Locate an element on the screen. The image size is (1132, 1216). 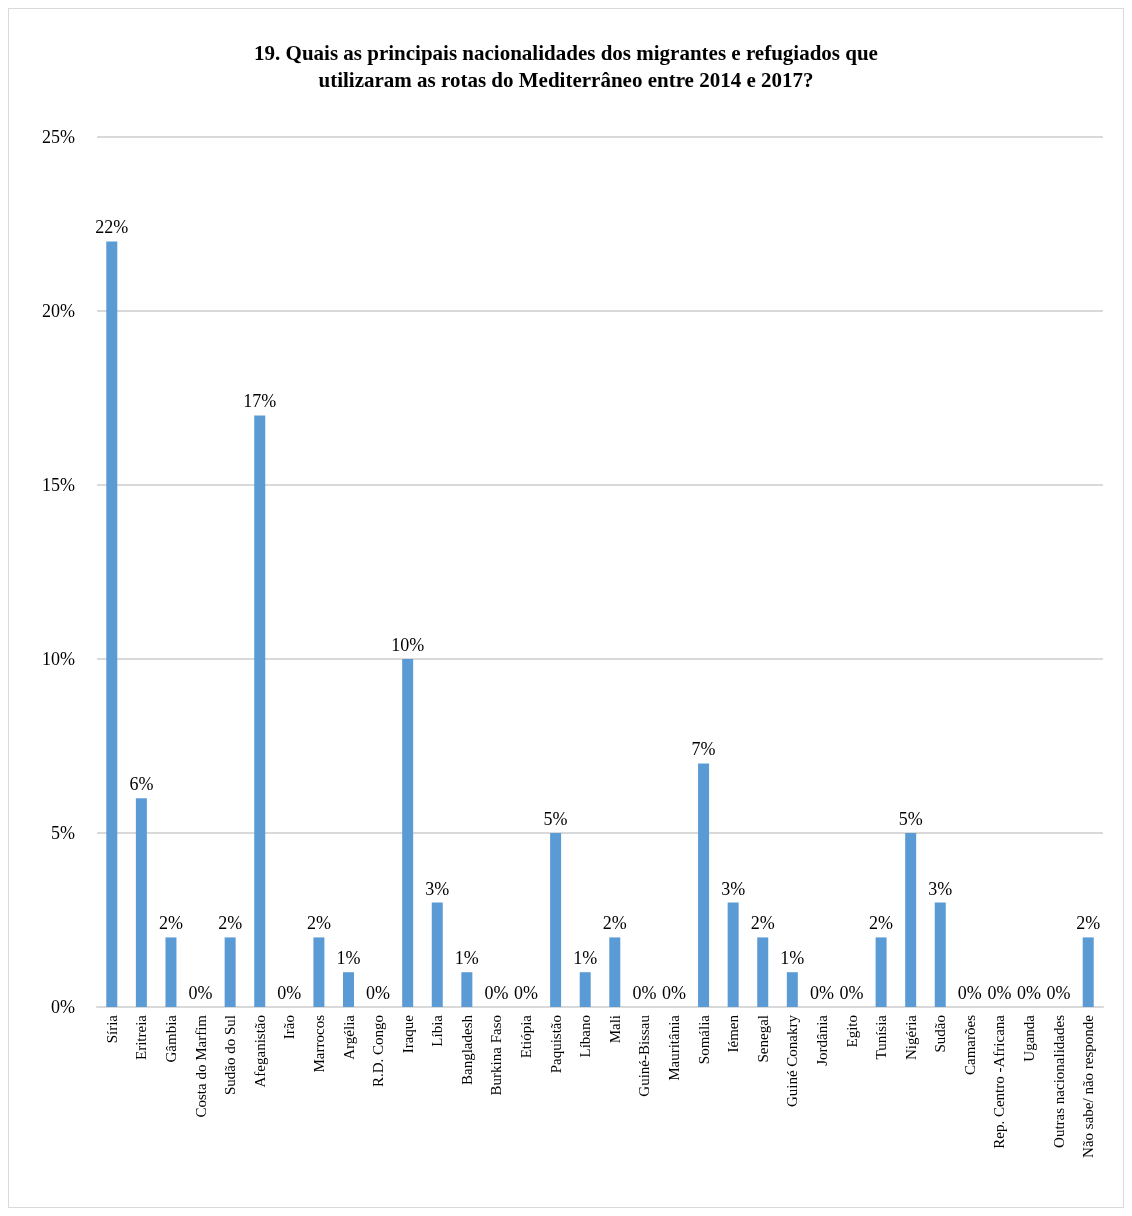
x-tick-label: Jordânia is located at coordinates (821, 1040).